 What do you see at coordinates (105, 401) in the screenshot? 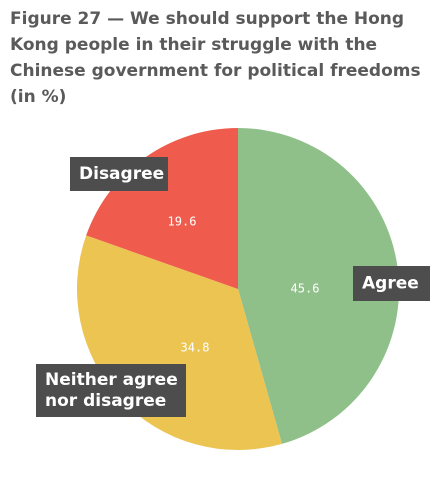
I see `callout-label: nor disagree` at bounding box center [105, 401].